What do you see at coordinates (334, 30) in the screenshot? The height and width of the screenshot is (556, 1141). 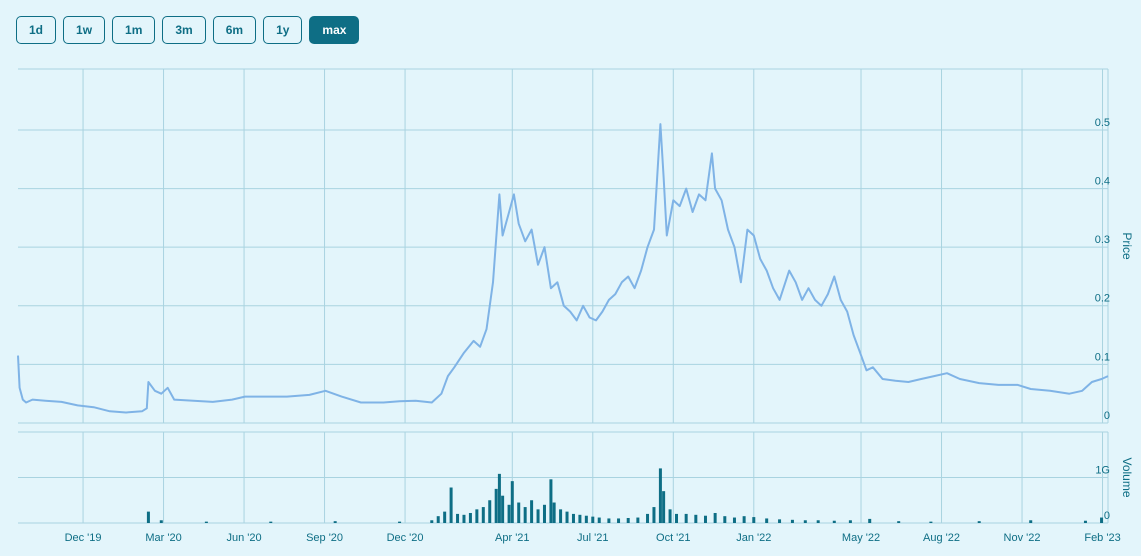 I see `range-button: max` at bounding box center [334, 30].